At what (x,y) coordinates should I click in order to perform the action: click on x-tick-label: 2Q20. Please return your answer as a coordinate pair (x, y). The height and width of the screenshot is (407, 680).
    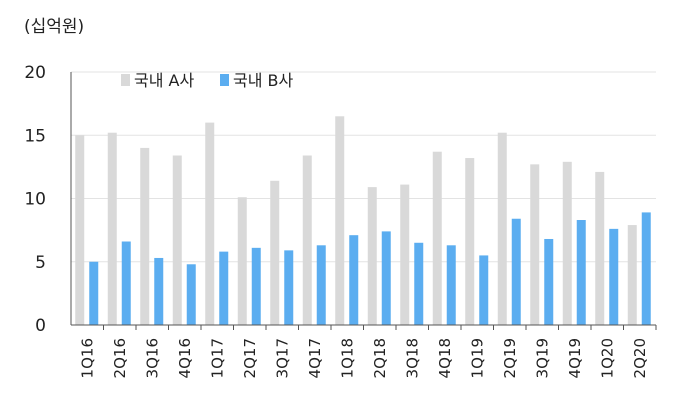
    Looking at the image, I should click on (640, 358).